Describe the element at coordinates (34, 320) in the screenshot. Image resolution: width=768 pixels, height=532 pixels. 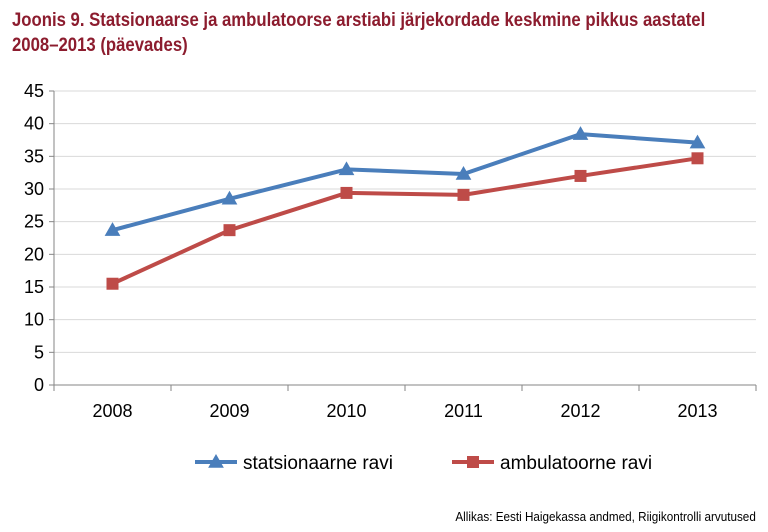
I see `y-tick-label: 10` at that location.